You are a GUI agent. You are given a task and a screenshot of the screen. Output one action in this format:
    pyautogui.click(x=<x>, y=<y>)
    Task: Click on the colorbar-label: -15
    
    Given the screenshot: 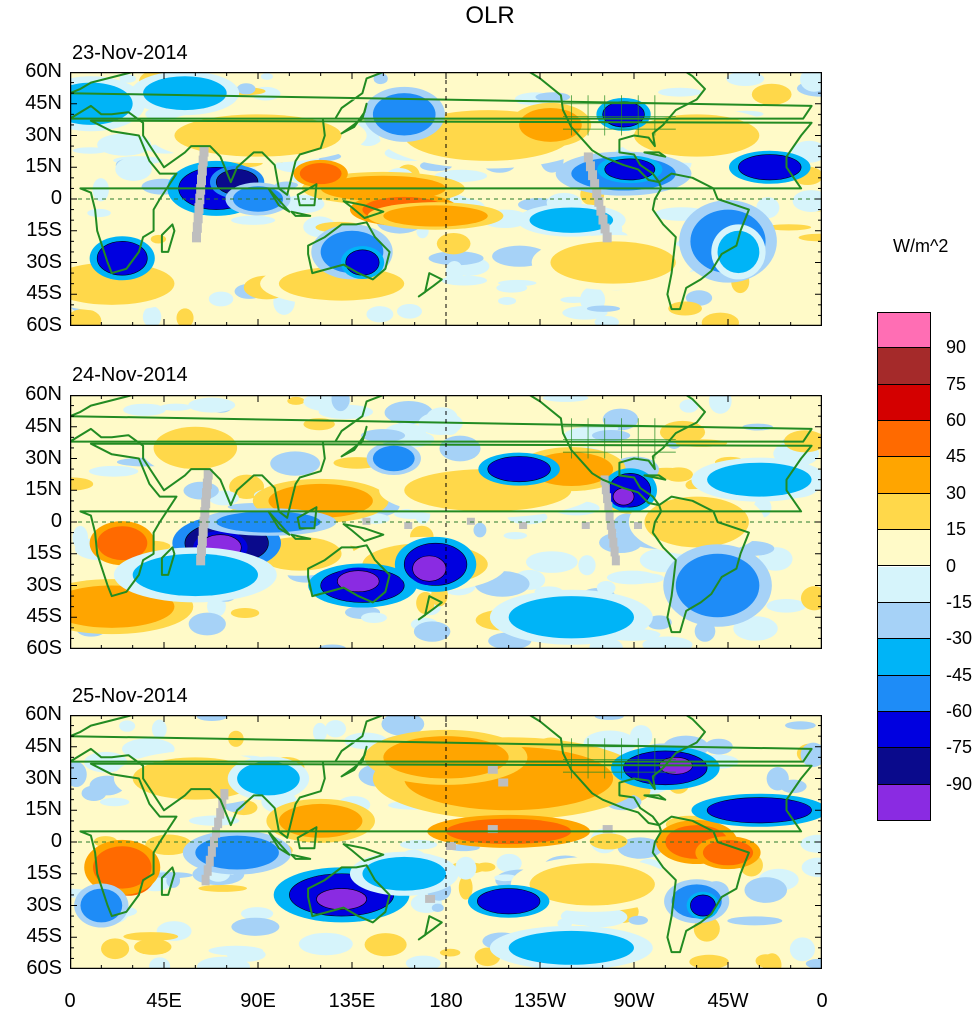 What is the action you would take?
    pyautogui.click(x=959, y=601)
    